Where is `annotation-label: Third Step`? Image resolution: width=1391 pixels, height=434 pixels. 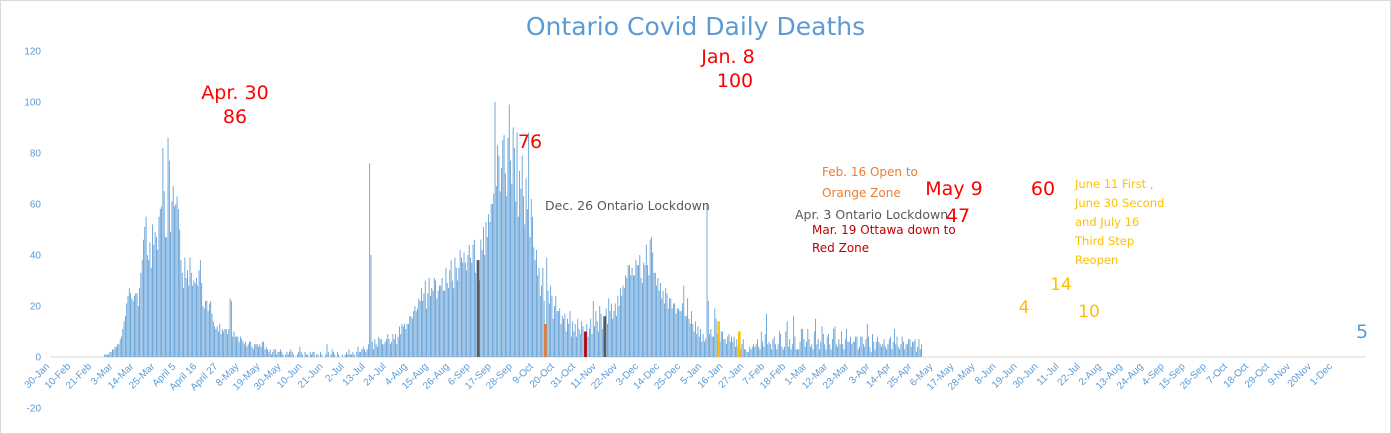 annotation-label: Third Step is located at coordinates (1104, 241).